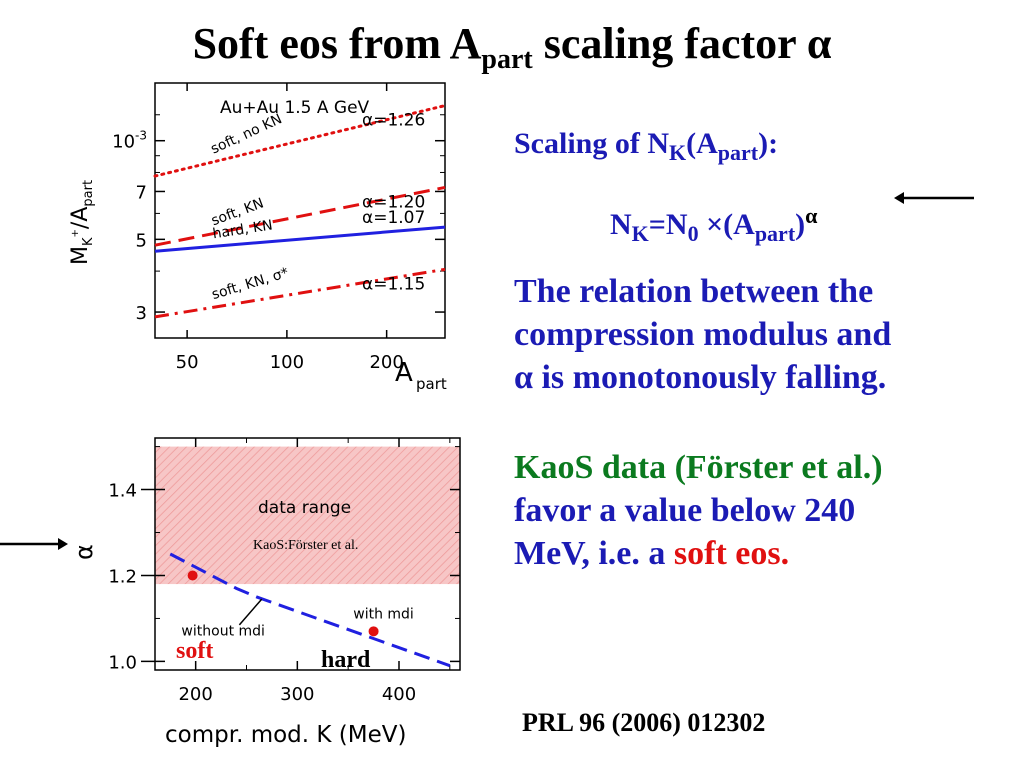 This screenshot has height=768, width=1024. I want to click on x-axis-label: compr. mod. K (MeV), so click(285, 735).